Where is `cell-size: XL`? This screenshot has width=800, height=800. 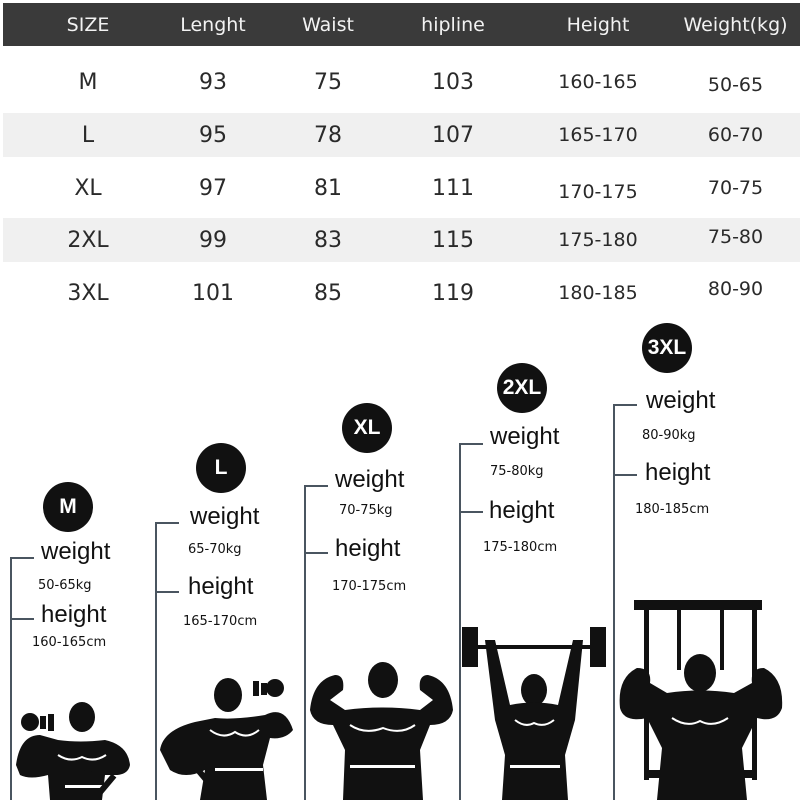 cell-size: XL is located at coordinates (88, 188).